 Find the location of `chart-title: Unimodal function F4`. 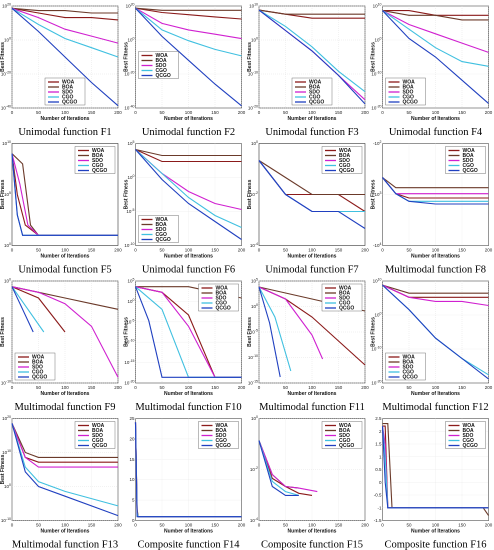

chart-title: Unimodal function F4 is located at coordinates (436, 132).